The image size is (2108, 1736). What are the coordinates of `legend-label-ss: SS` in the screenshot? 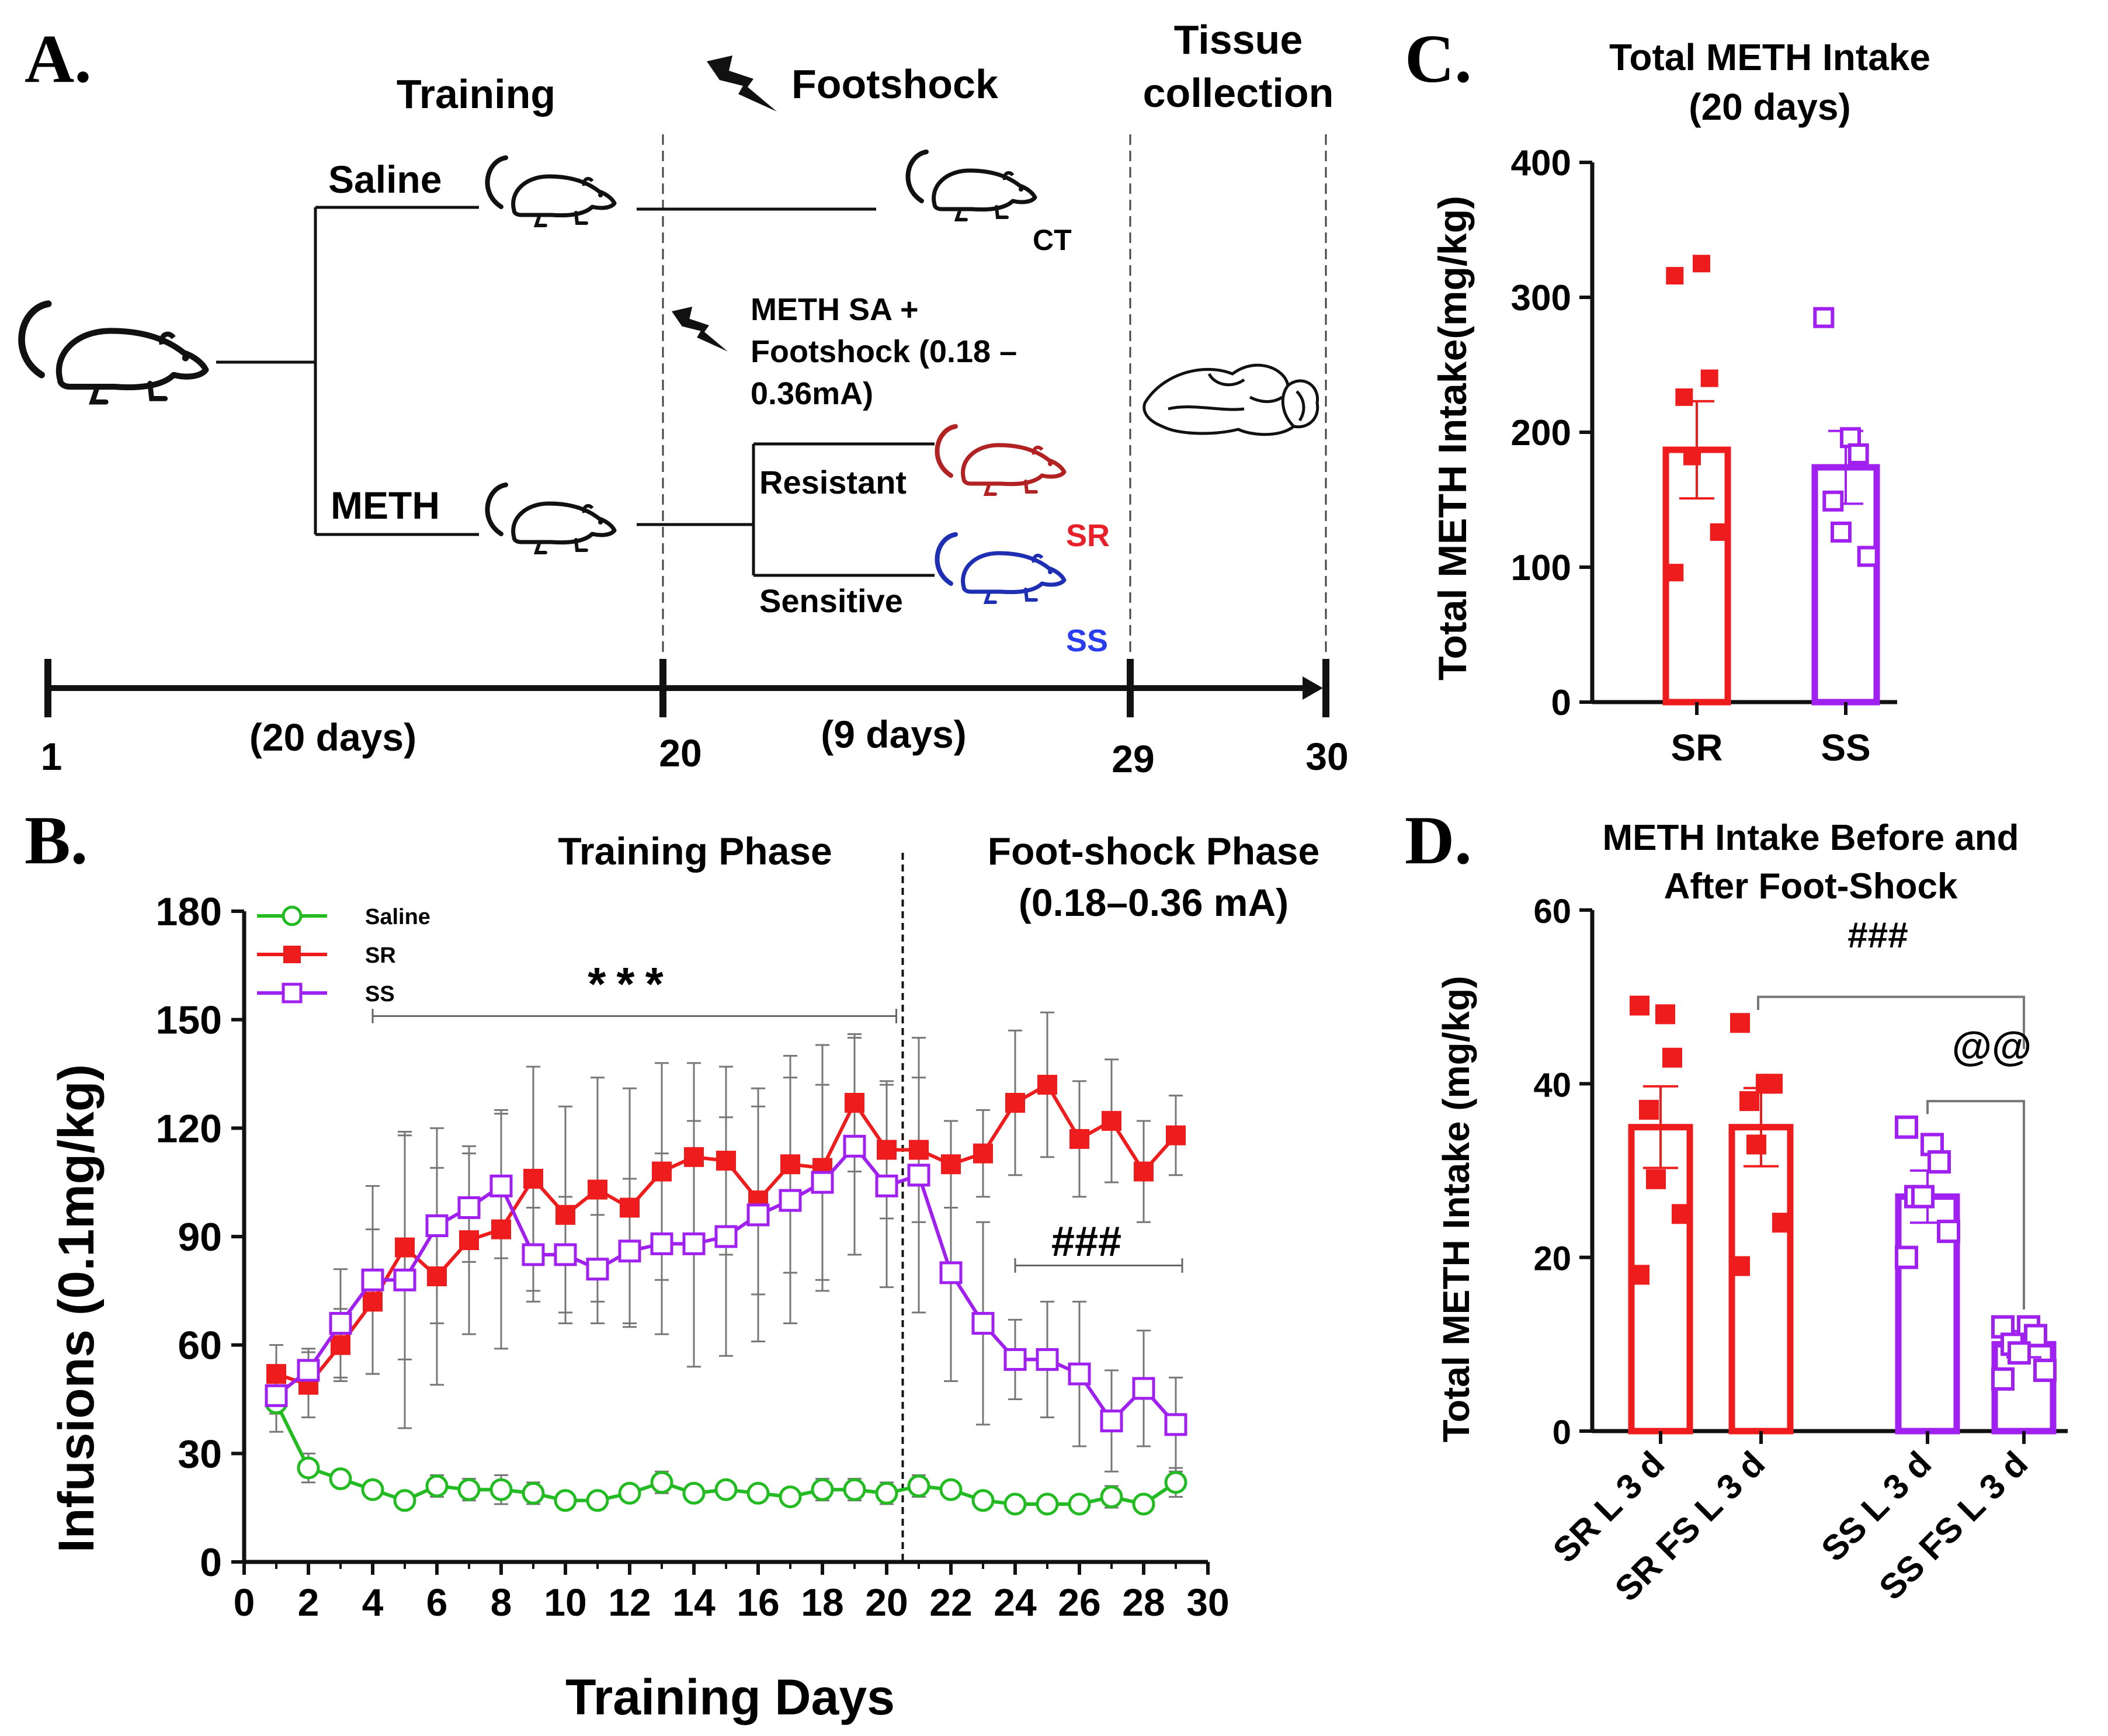 It's located at (380, 994).